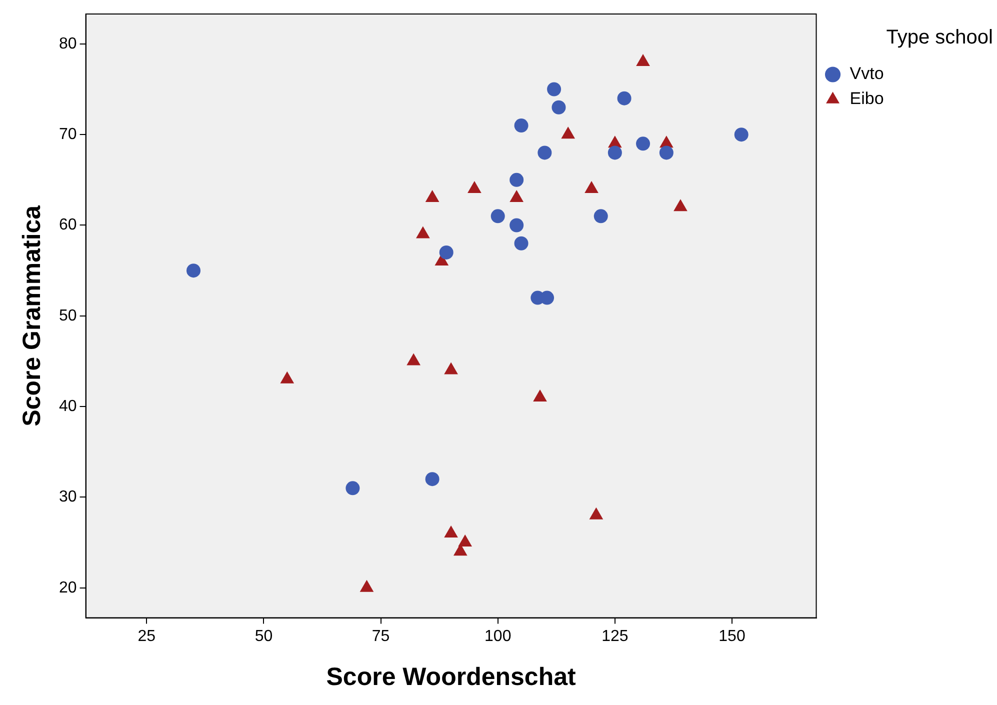  What do you see at coordinates (381, 636) in the screenshot?
I see `x-tick-label: 75` at bounding box center [381, 636].